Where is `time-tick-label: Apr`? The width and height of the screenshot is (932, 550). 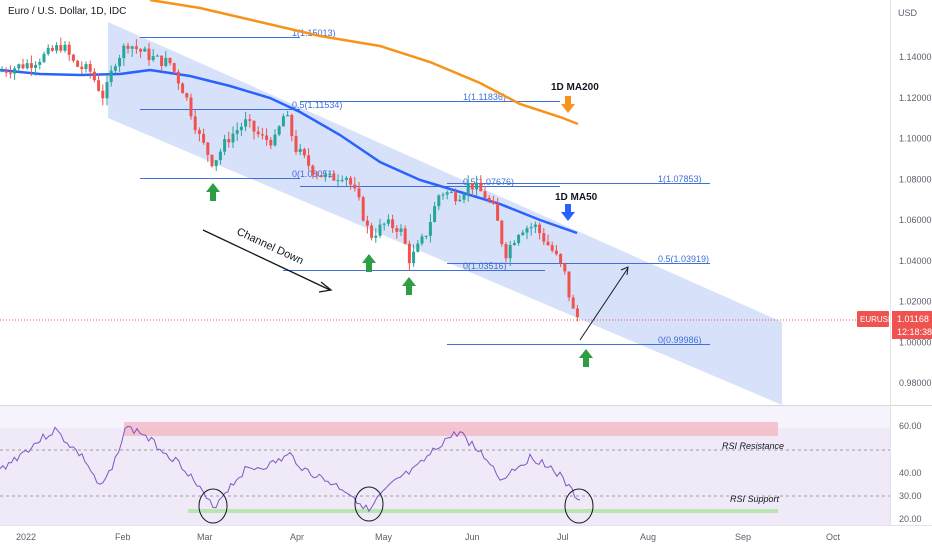
time-tick-label: Apr is located at coordinates (297, 537).